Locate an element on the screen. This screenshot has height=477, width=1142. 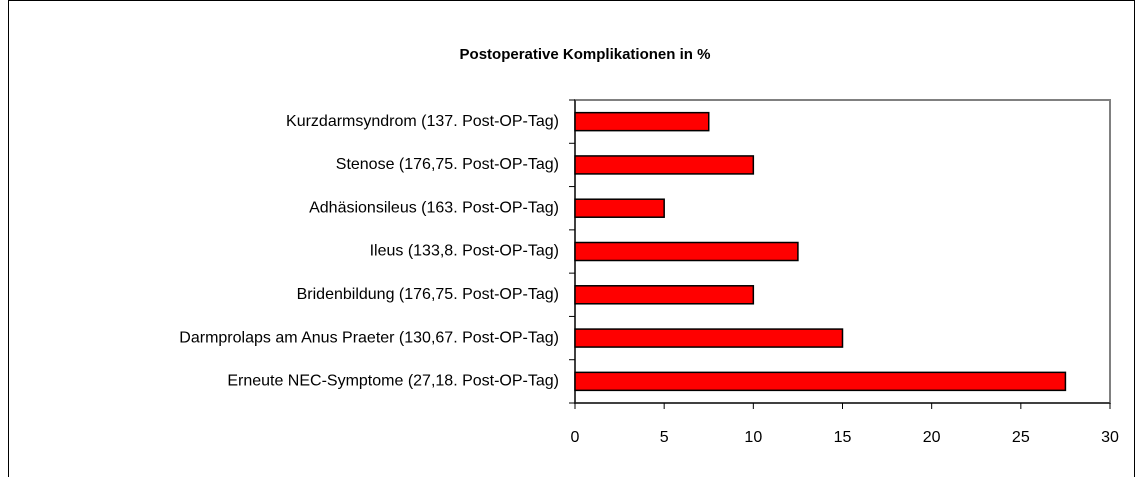
chart-title: Postoperative Komplikationen in % is located at coordinates (585, 54).